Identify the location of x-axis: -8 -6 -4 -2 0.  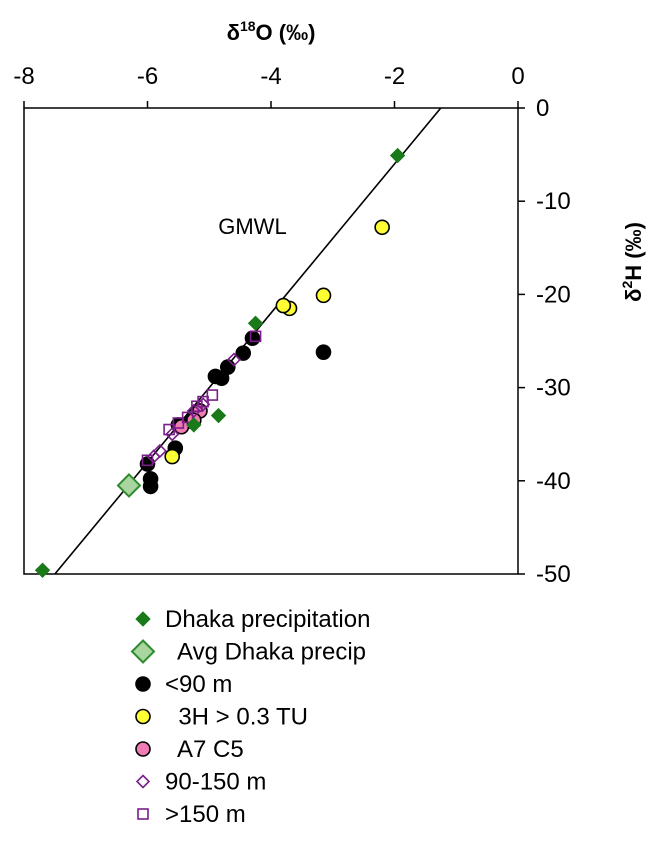
(269, 85).